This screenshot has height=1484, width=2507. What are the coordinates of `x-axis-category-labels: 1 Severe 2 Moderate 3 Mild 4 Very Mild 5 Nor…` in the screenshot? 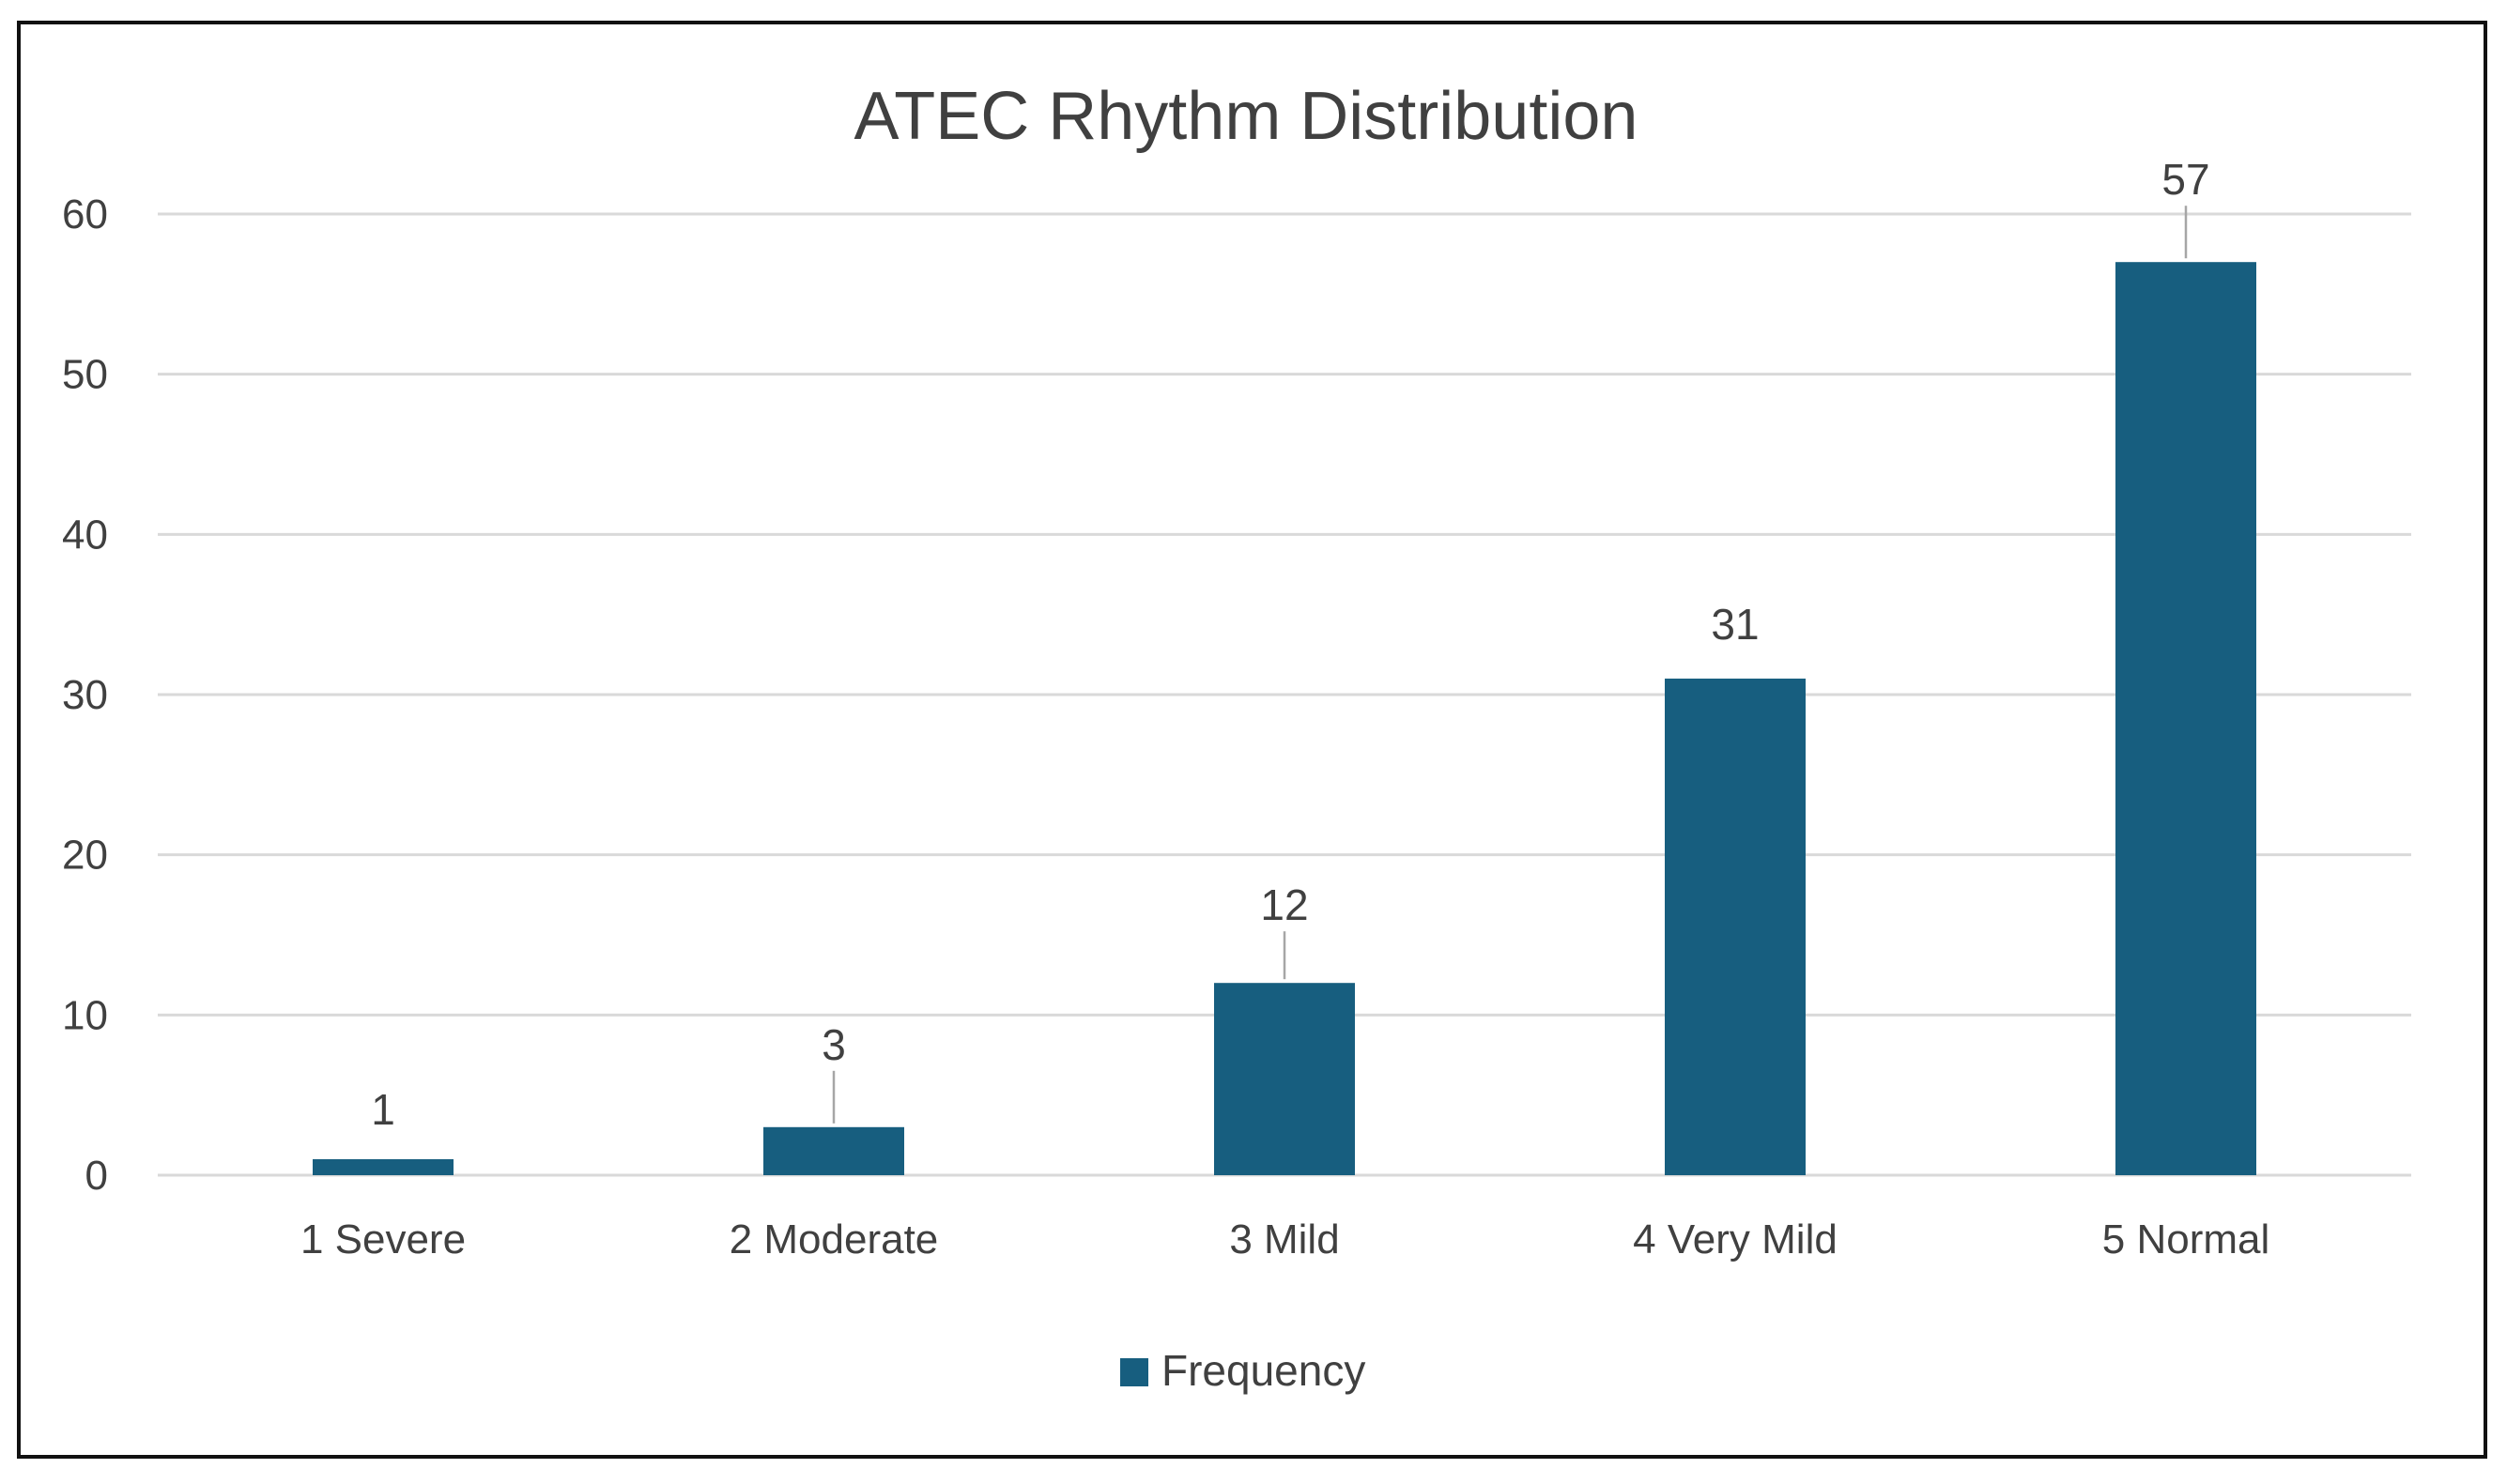 It's located at (1284, 1239).